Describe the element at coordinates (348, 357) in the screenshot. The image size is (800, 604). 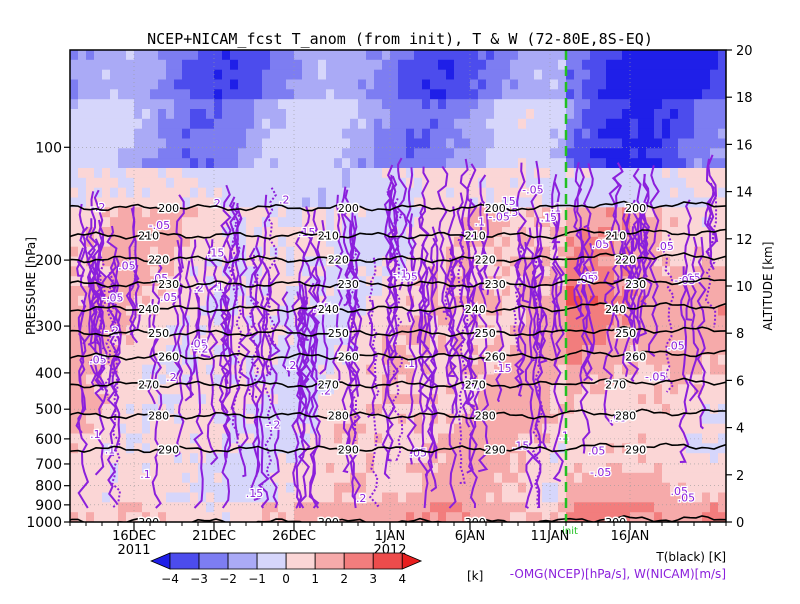
I see `temperature-contour-label: 260` at that location.